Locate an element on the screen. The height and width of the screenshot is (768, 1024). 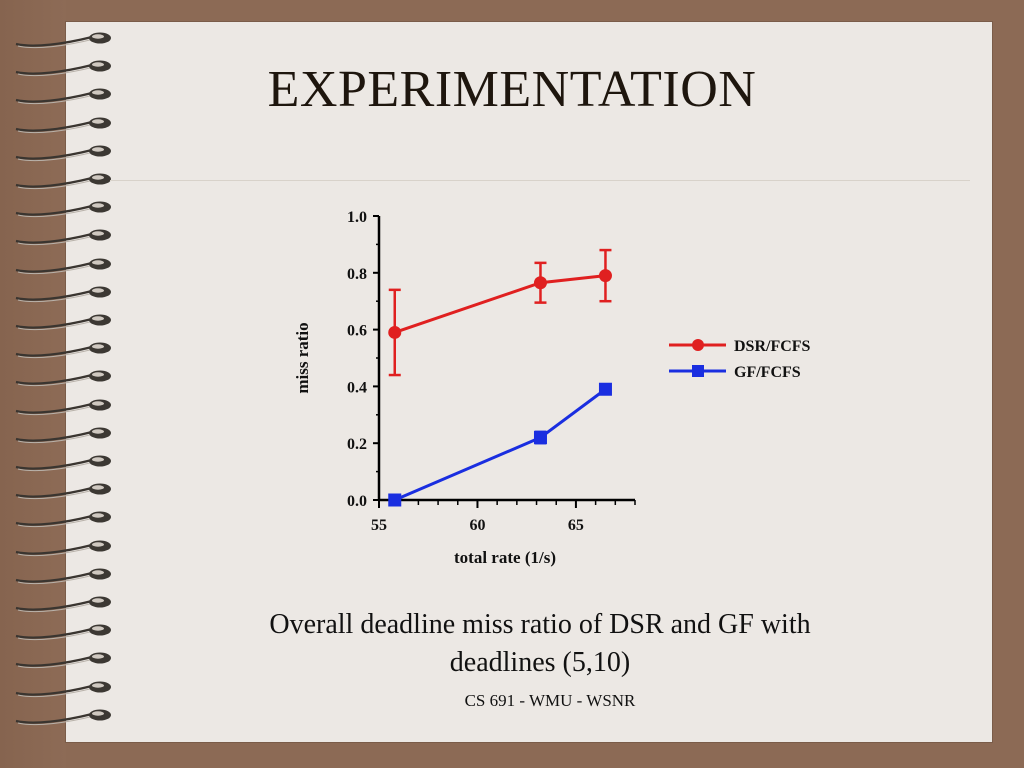
chart-series is located at coordinates (500, 377).